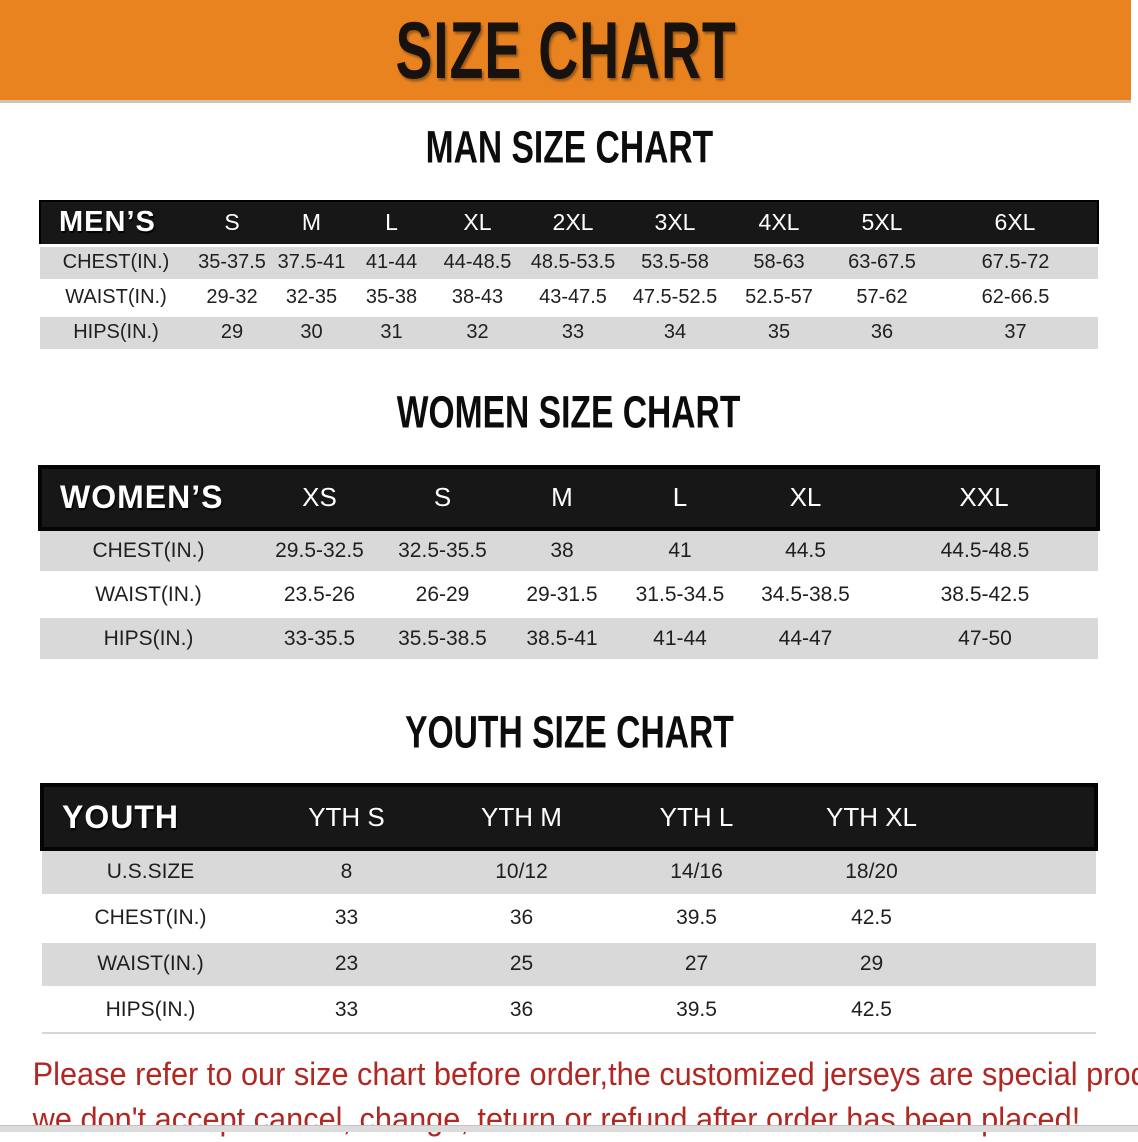 This screenshot has width=1138, height=1142. I want to click on column-header-4xl: 4XL, so click(779, 222).